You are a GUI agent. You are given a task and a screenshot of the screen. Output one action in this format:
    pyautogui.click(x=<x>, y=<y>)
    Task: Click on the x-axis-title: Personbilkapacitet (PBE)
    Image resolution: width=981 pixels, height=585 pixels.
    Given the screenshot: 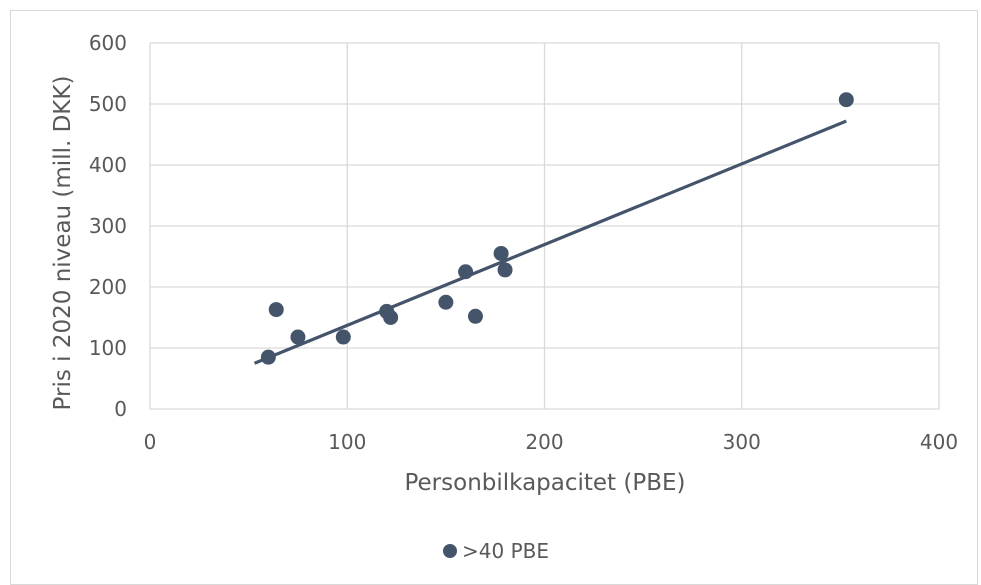 What is the action you would take?
    pyautogui.click(x=544, y=483)
    